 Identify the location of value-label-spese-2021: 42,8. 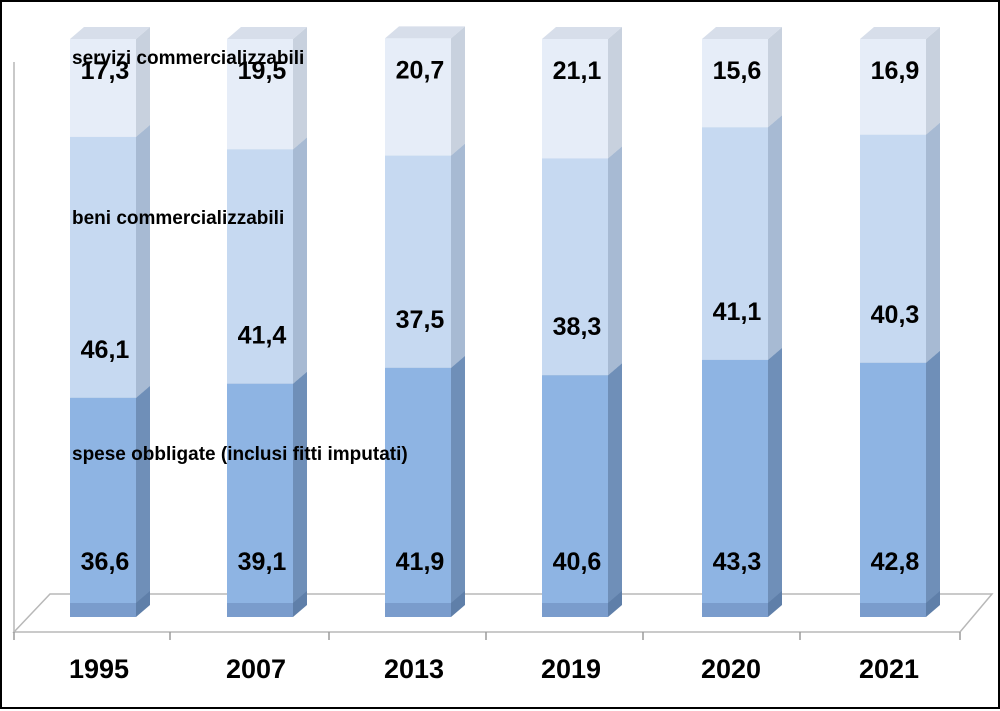
(895, 562).